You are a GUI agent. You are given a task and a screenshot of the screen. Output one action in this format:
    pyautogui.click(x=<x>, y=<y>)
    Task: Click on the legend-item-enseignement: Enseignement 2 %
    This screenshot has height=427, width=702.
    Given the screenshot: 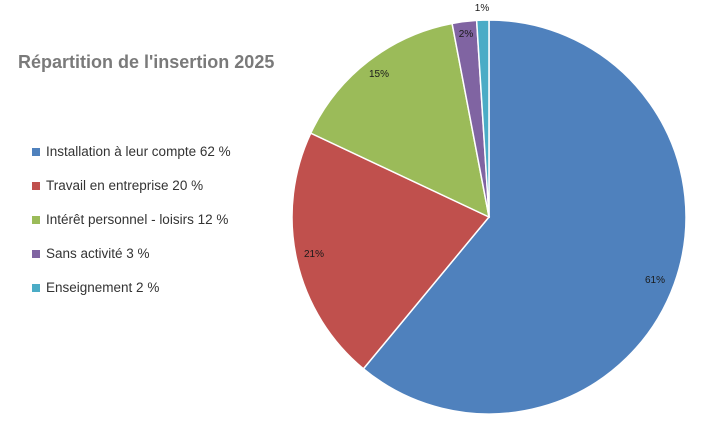 What is the action you would take?
    pyautogui.click(x=131, y=287)
    